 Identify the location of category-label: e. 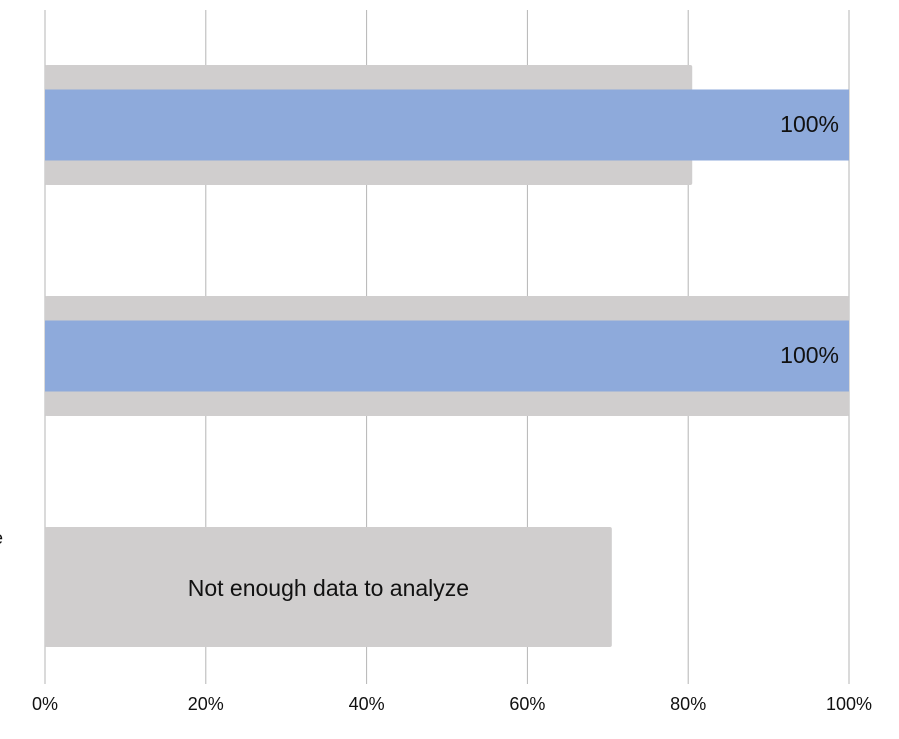
(1, 538).